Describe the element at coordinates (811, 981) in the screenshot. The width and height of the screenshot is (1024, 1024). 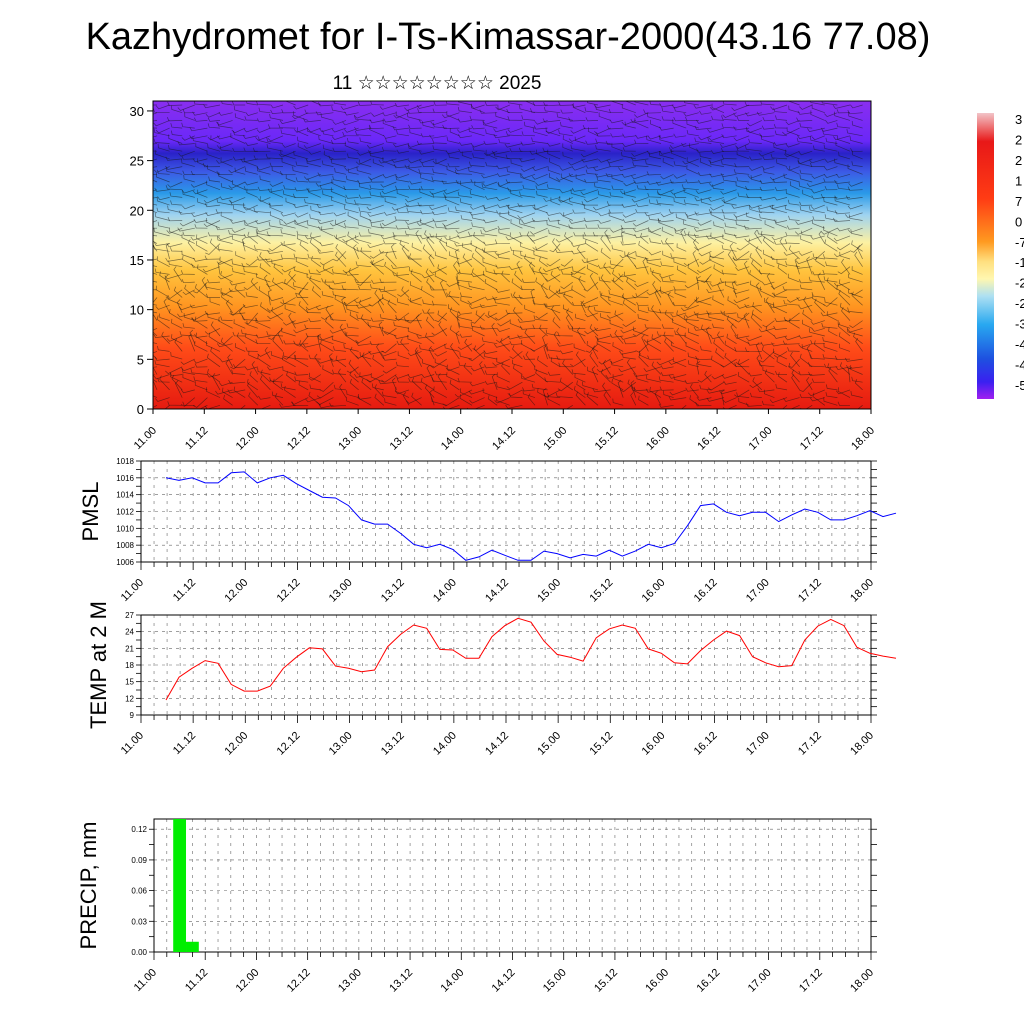
I see `x-tick-label: 17.12` at that location.